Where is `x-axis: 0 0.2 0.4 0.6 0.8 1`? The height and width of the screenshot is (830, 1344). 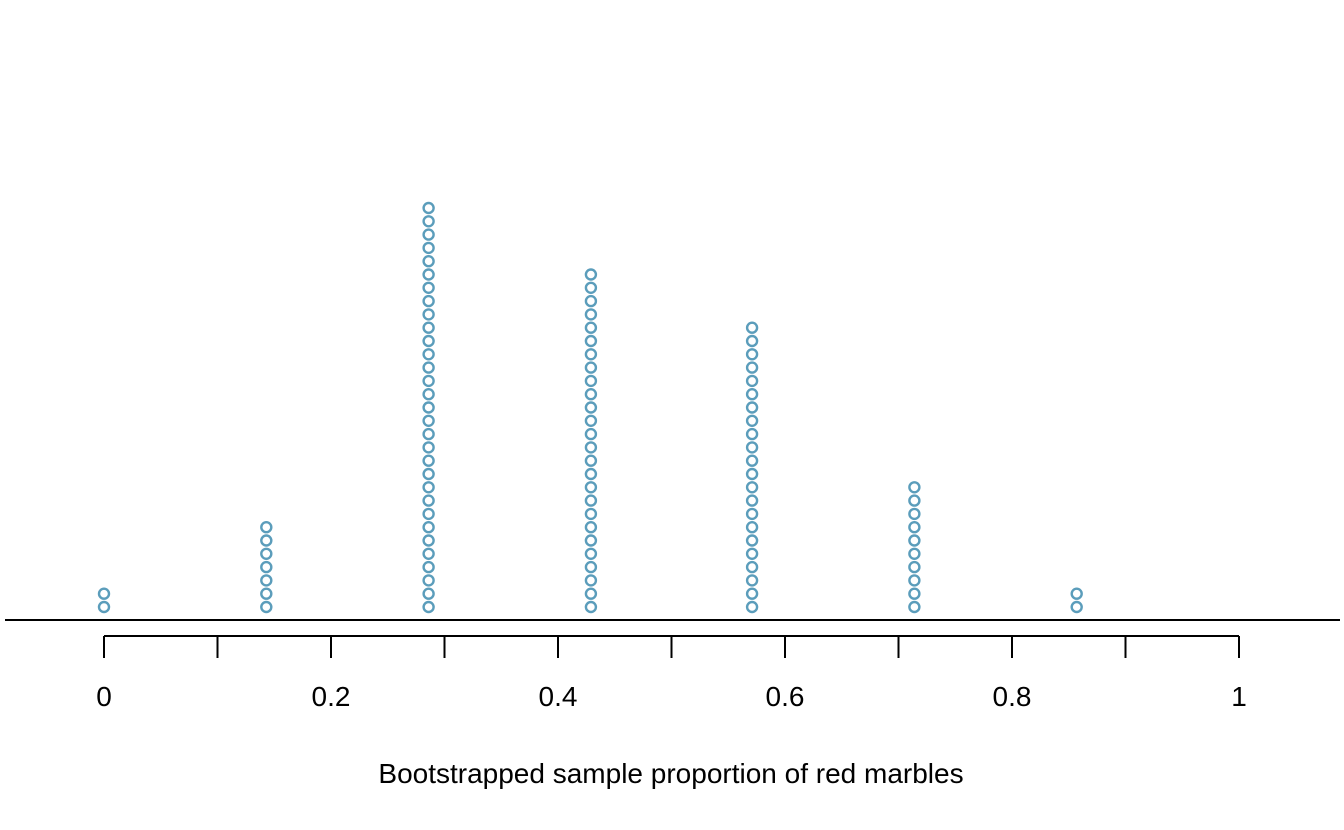
x-axis: 0 0.2 0.4 0.6 0.8 1 is located at coordinates (671, 673).